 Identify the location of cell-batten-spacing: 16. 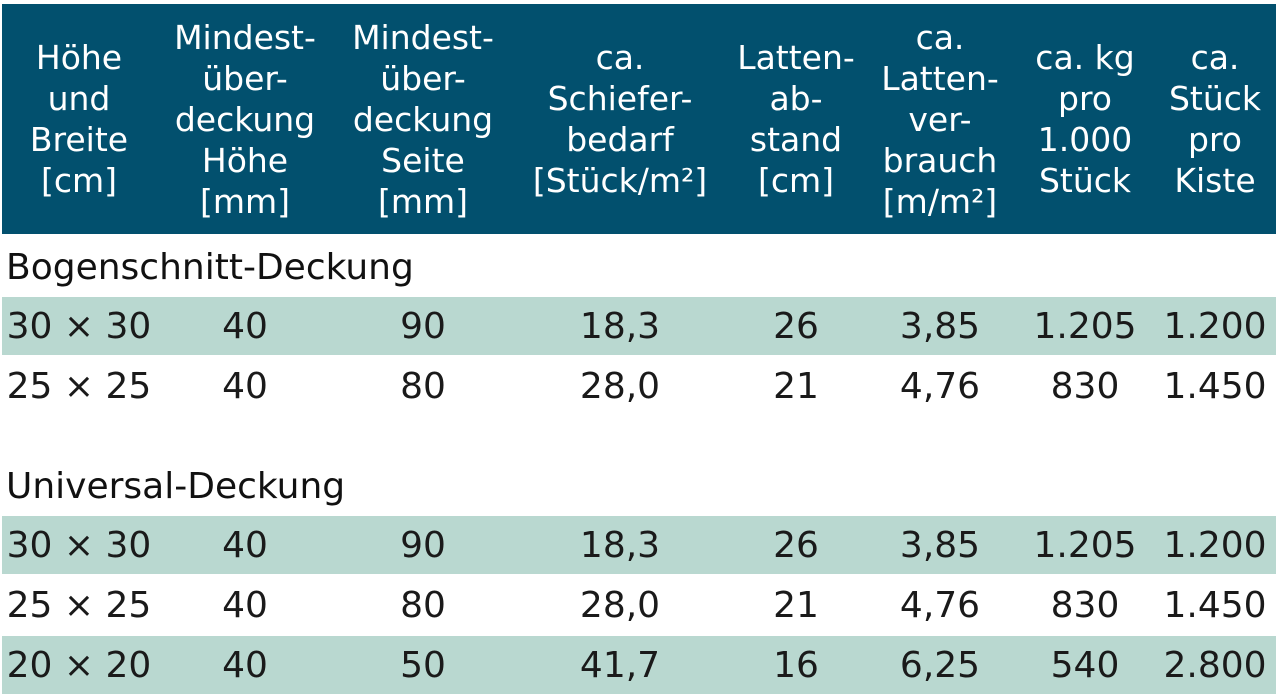
(796, 665).